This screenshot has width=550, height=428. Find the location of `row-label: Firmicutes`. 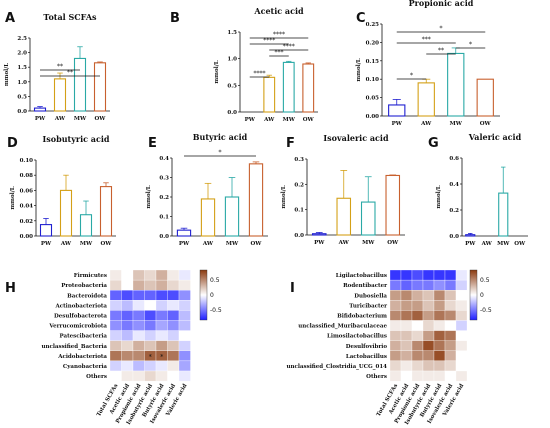

row-label: Firmicutes is located at coordinates (90, 276).